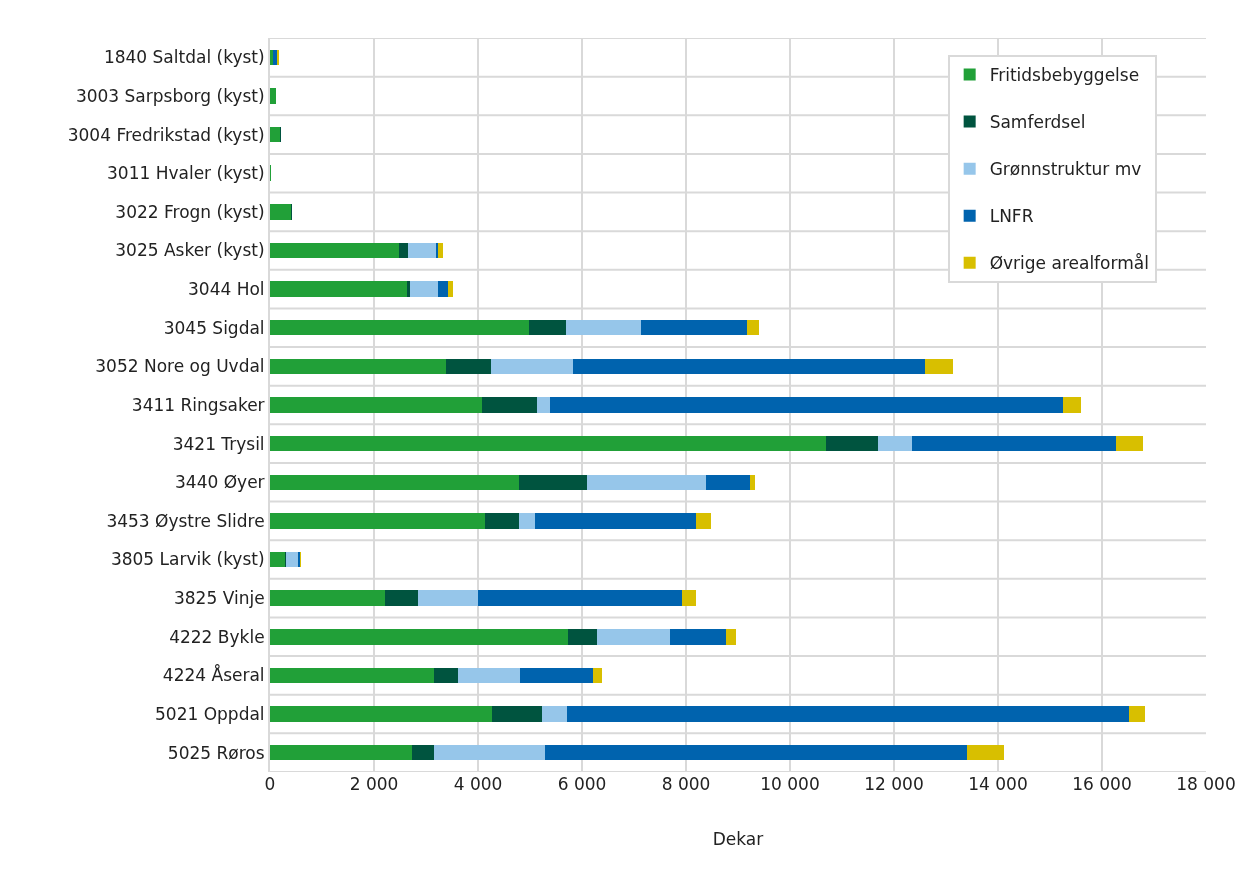  What do you see at coordinates (180, 366) in the screenshot?
I see `y-tick-label: 3052 Nore og Uvdal` at bounding box center [180, 366].